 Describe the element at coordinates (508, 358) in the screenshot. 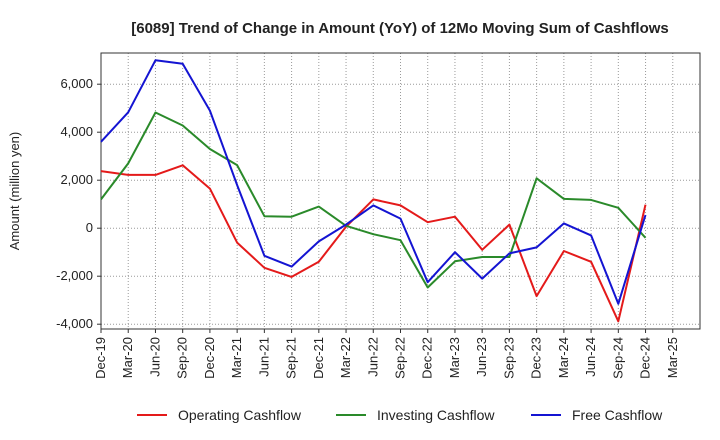

I see `x-tick-label: Sep-23` at that location.